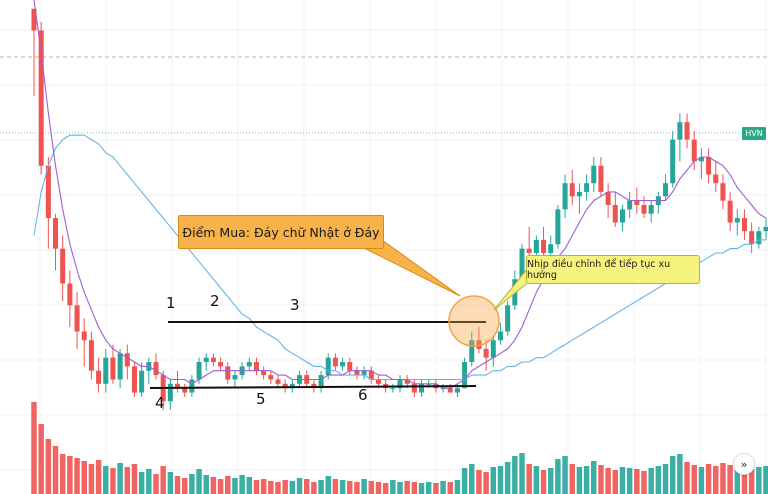  What do you see at coordinates (754, 133) in the screenshot?
I see `ticker-price-tag: HVN` at bounding box center [754, 133].